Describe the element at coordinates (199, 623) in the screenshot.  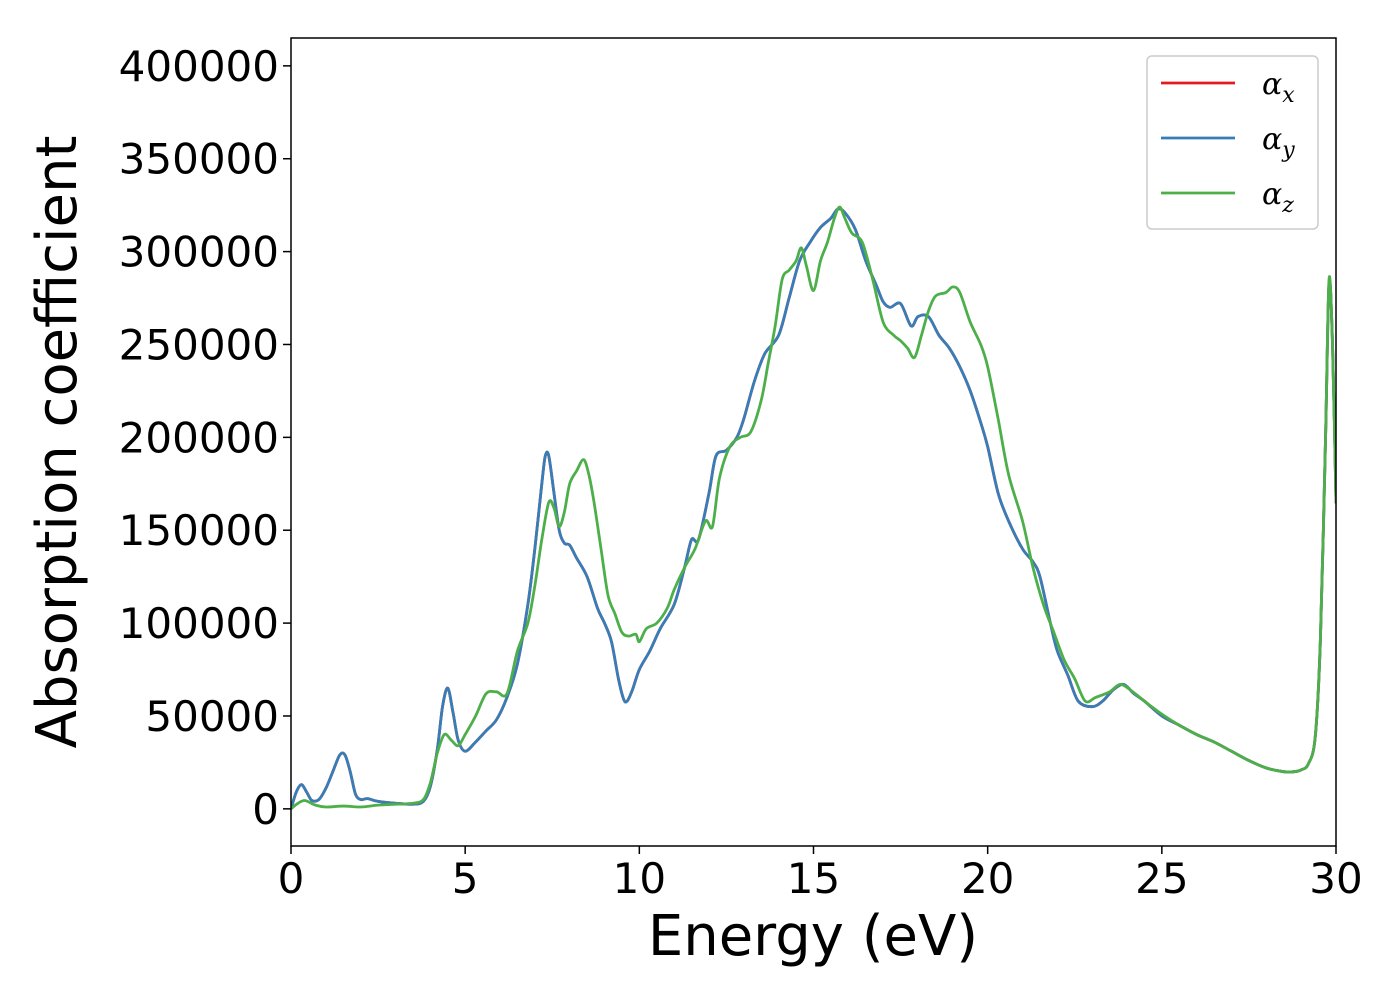
I see `y-tick-label: 100000` at that location.